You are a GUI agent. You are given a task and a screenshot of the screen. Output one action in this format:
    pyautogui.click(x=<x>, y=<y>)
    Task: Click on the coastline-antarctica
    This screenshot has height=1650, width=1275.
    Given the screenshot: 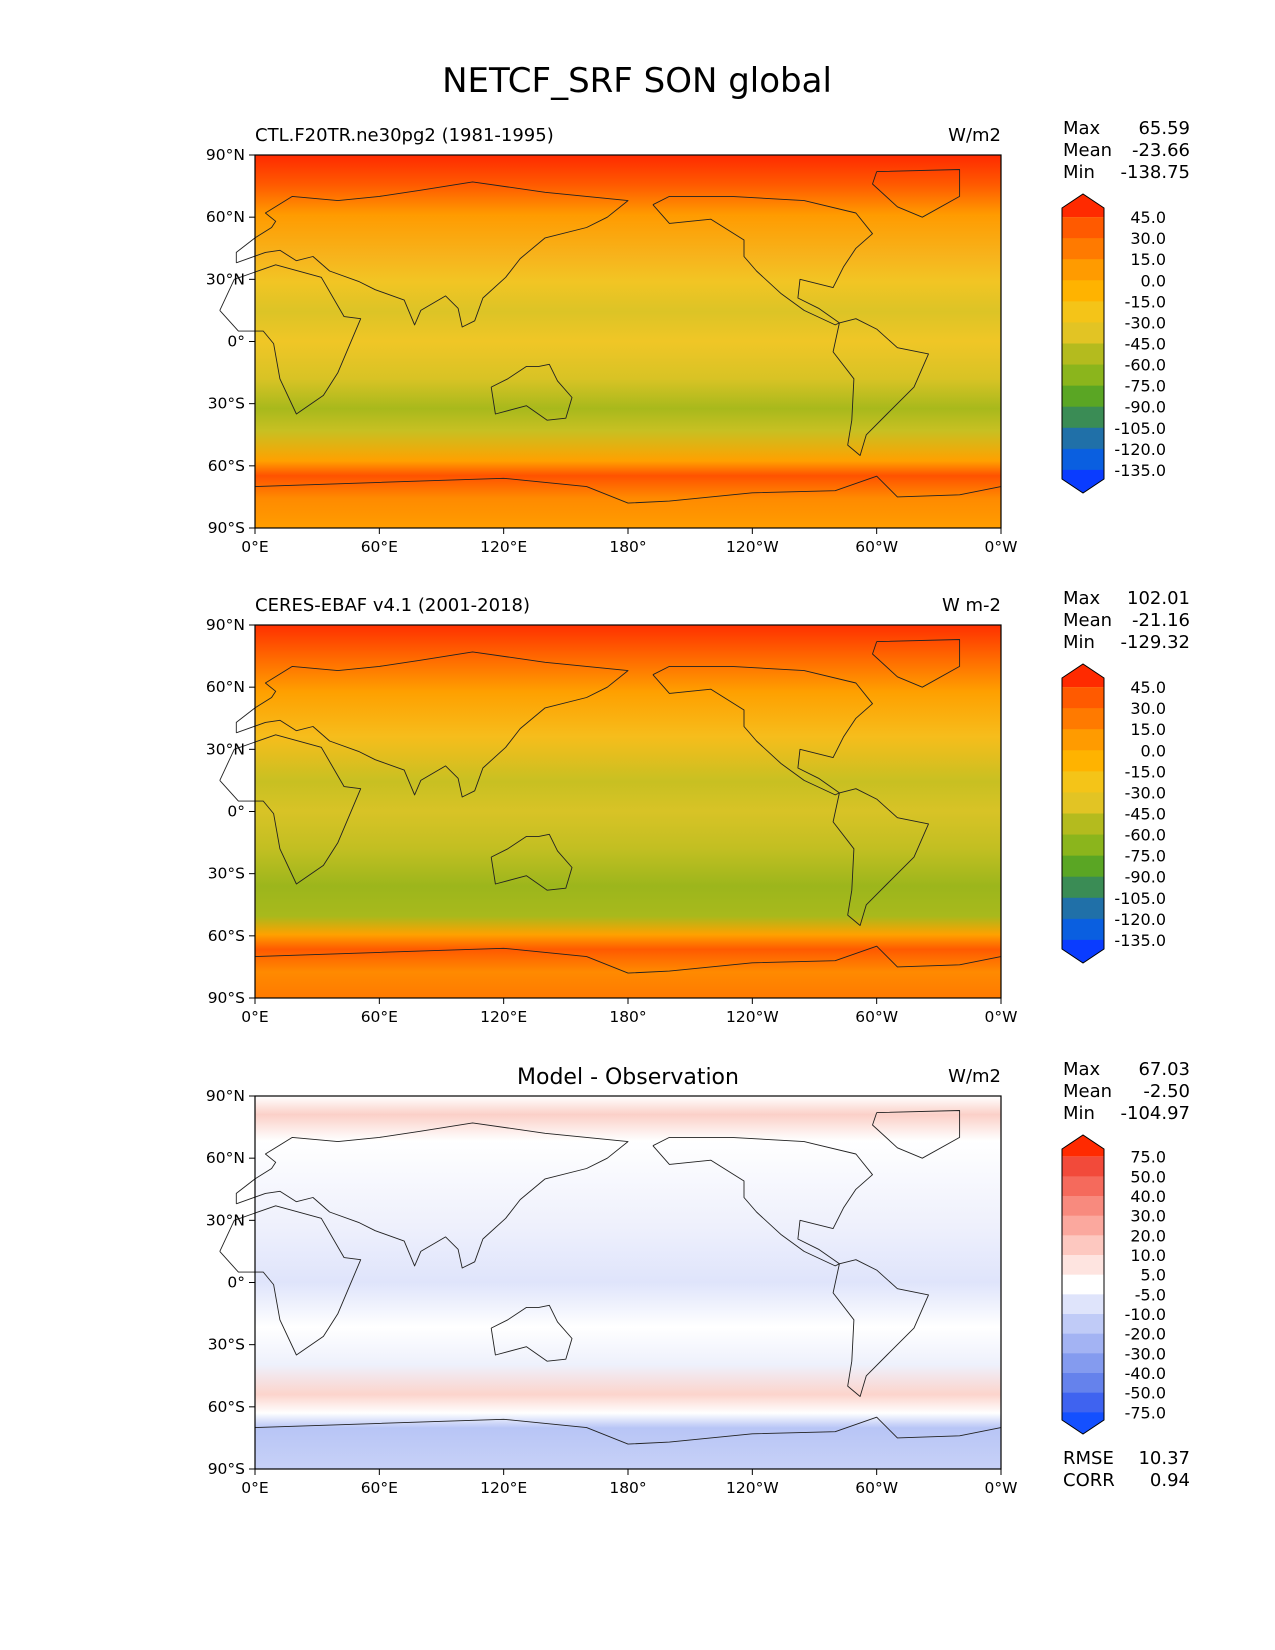 What is the action you would take?
    pyautogui.click(x=628, y=972)
    